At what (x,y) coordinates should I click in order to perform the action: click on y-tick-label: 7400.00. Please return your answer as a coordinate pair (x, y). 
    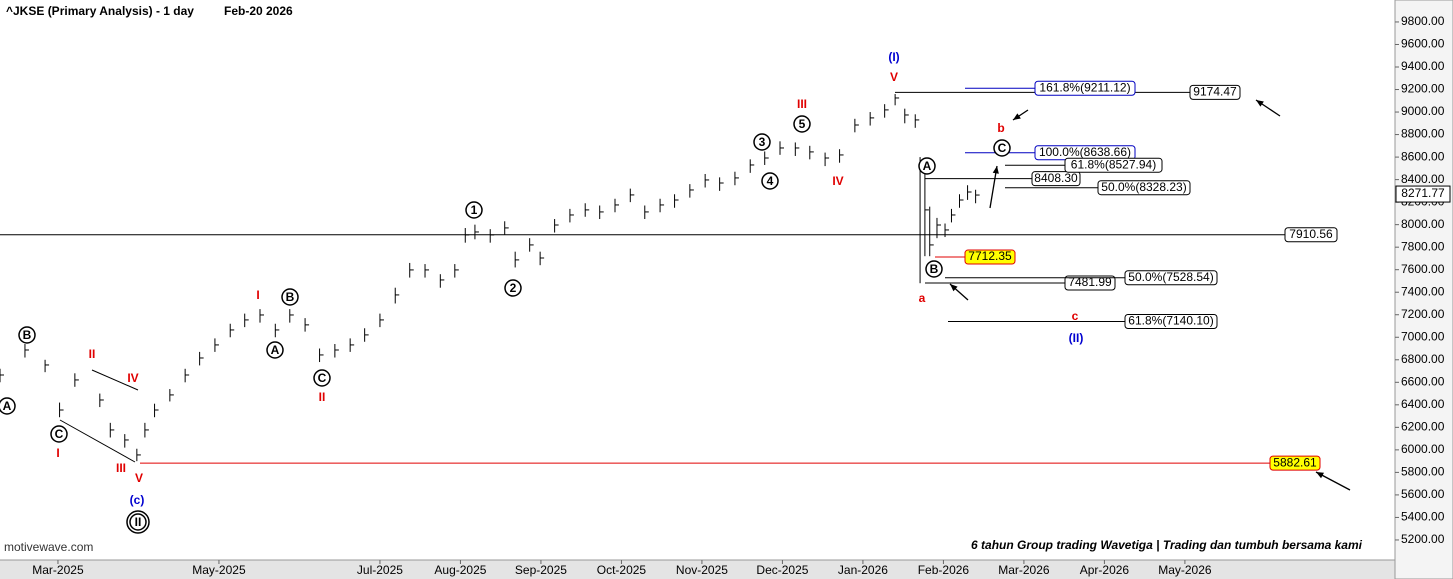
    Looking at the image, I should click on (1423, 291).